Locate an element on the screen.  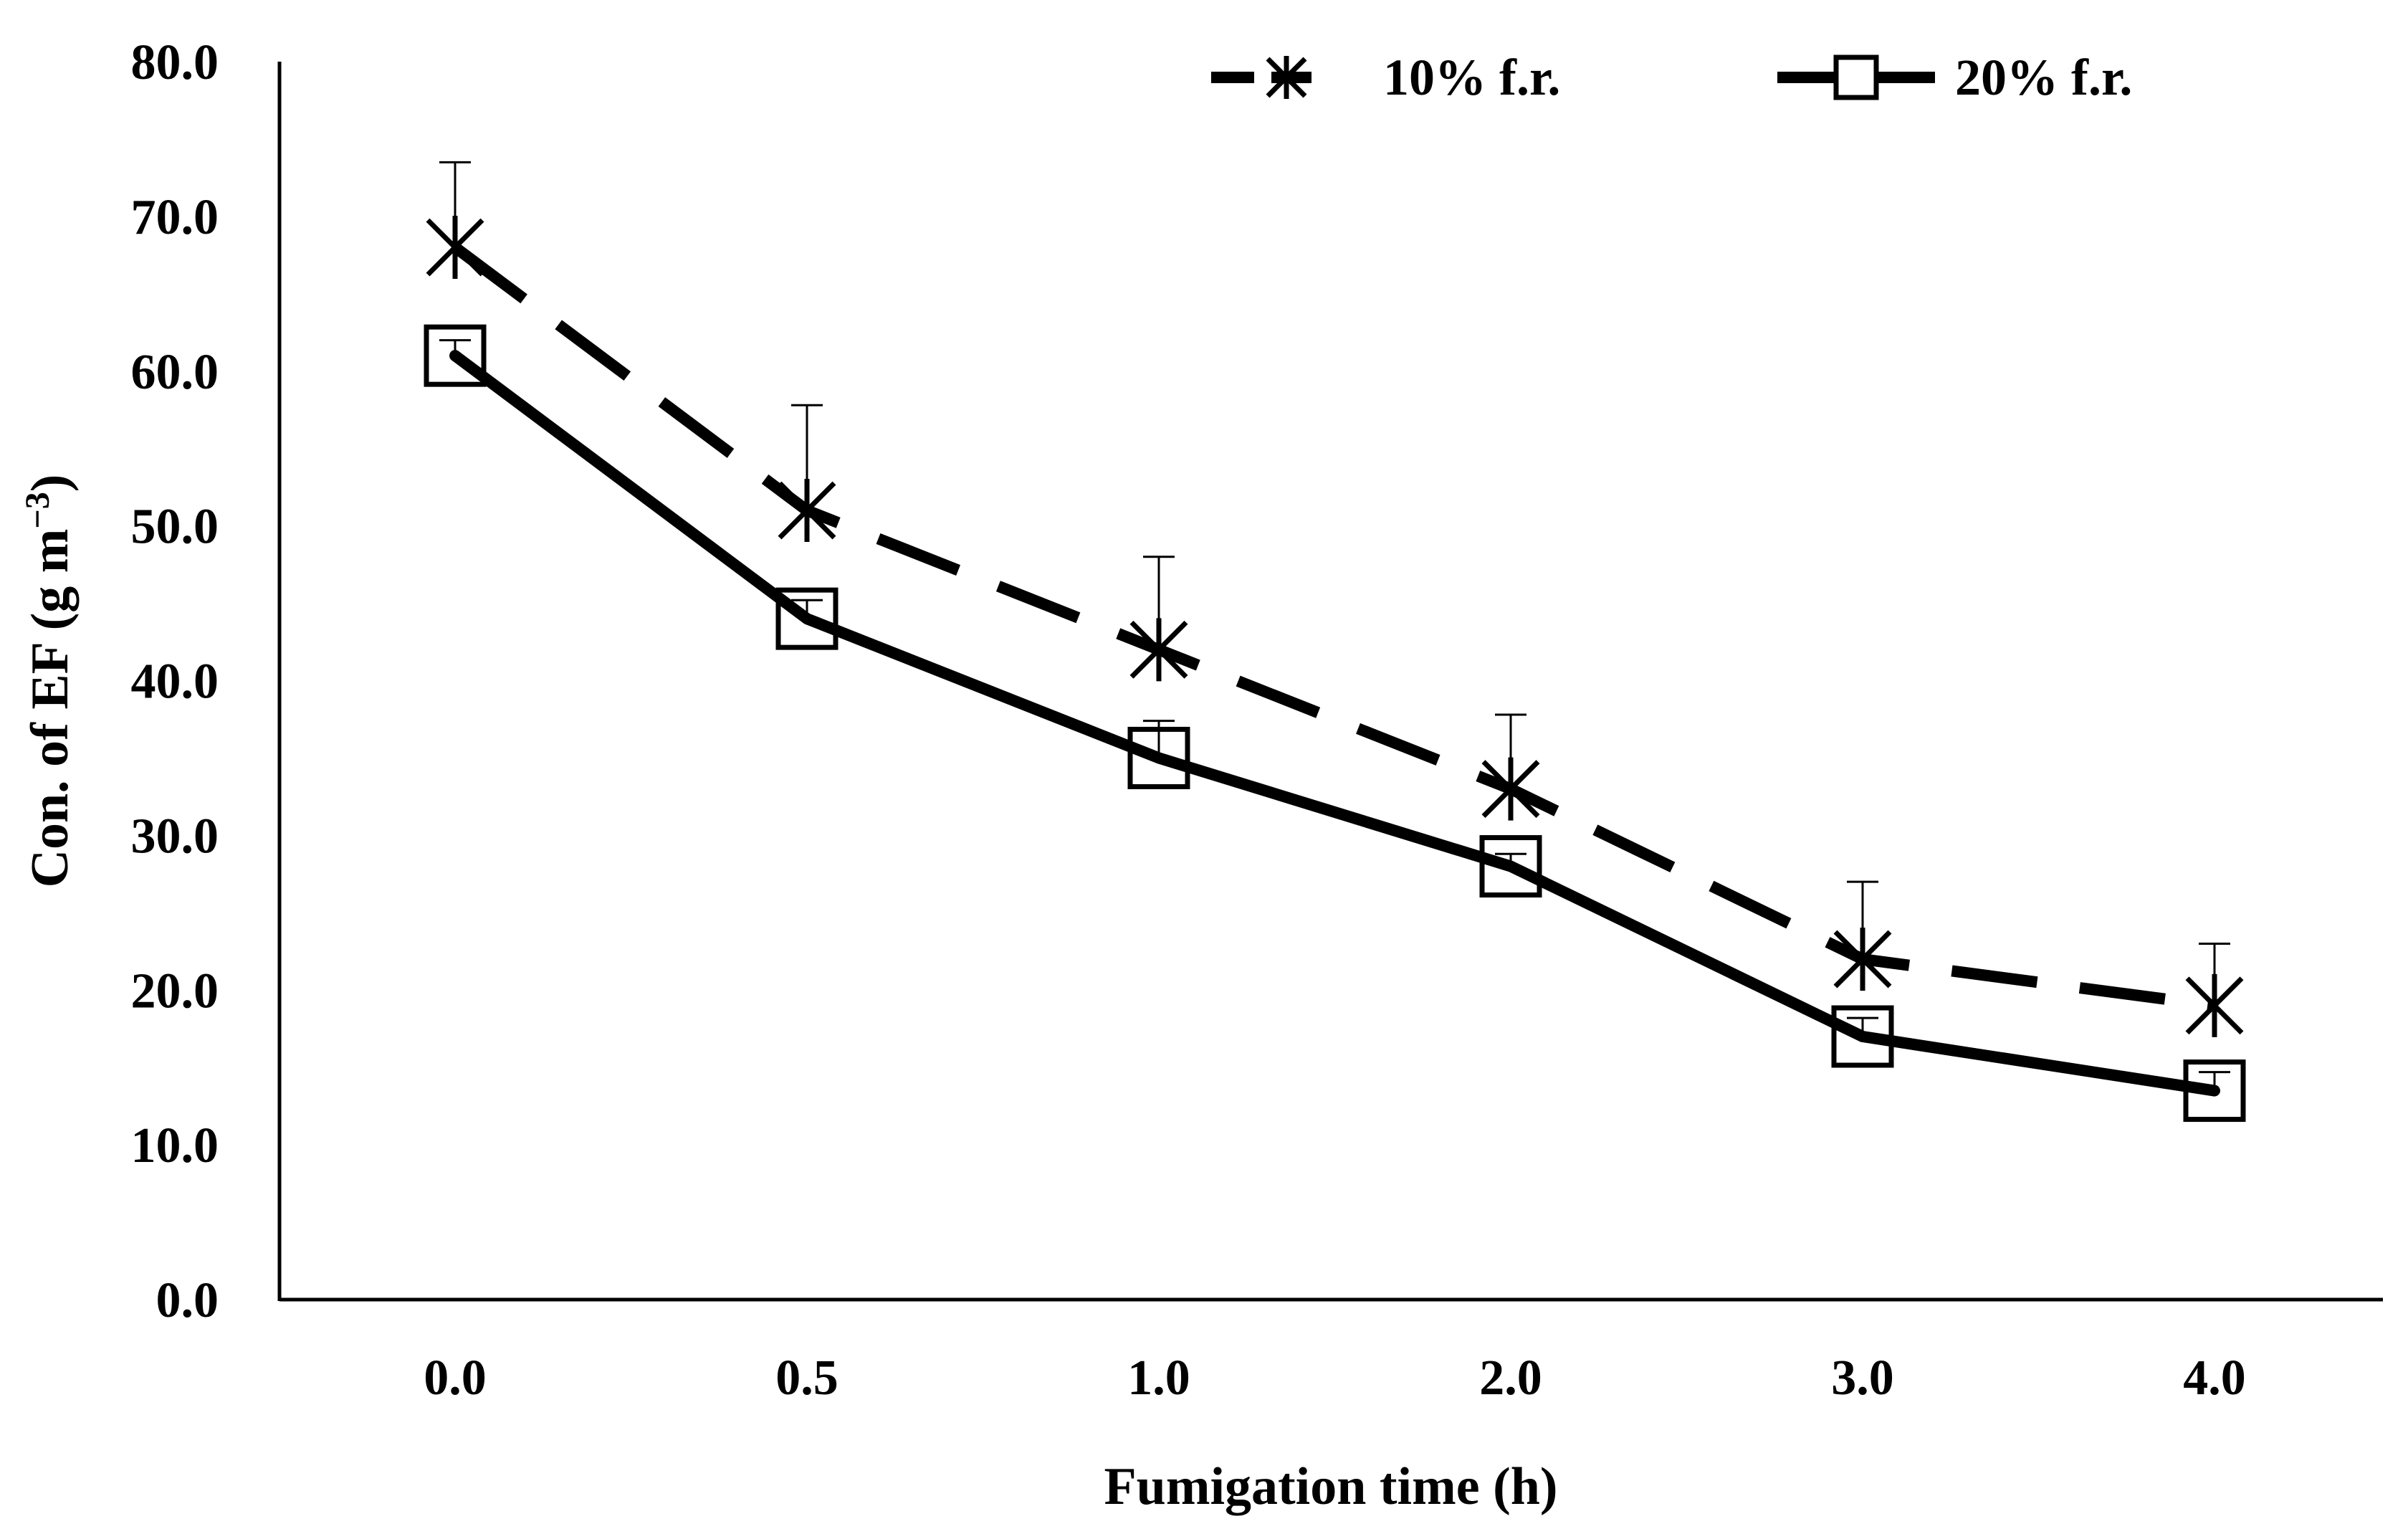
legend-entry-10pct: 10% f.r. is located at coordinates (1385, 77).